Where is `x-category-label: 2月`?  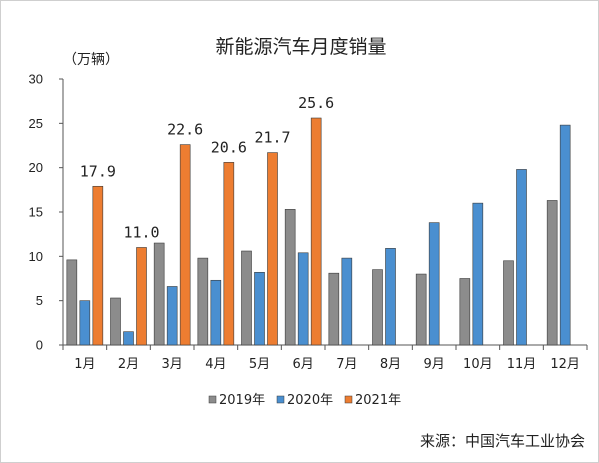
x-category-label: 2月 is located at coordinates (128, 364).